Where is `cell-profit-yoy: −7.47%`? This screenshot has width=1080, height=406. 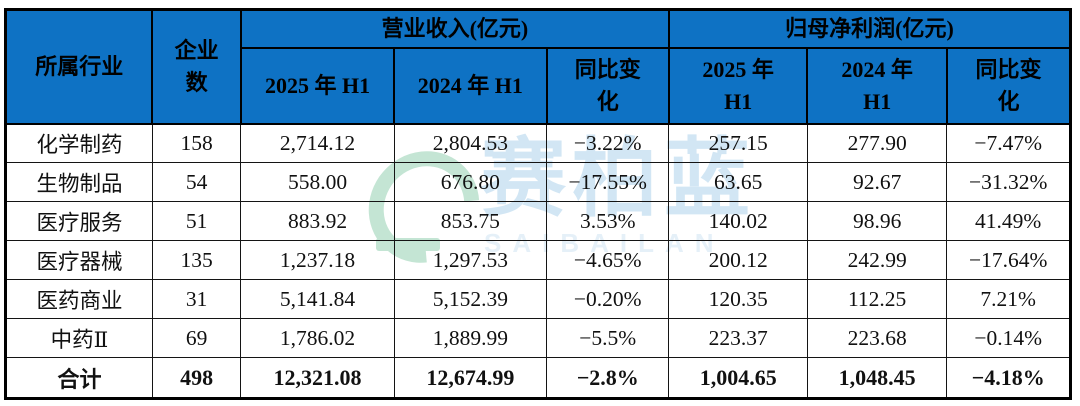 cell-profit-yoy: −7.47% is located at coordinates (1008, 143).